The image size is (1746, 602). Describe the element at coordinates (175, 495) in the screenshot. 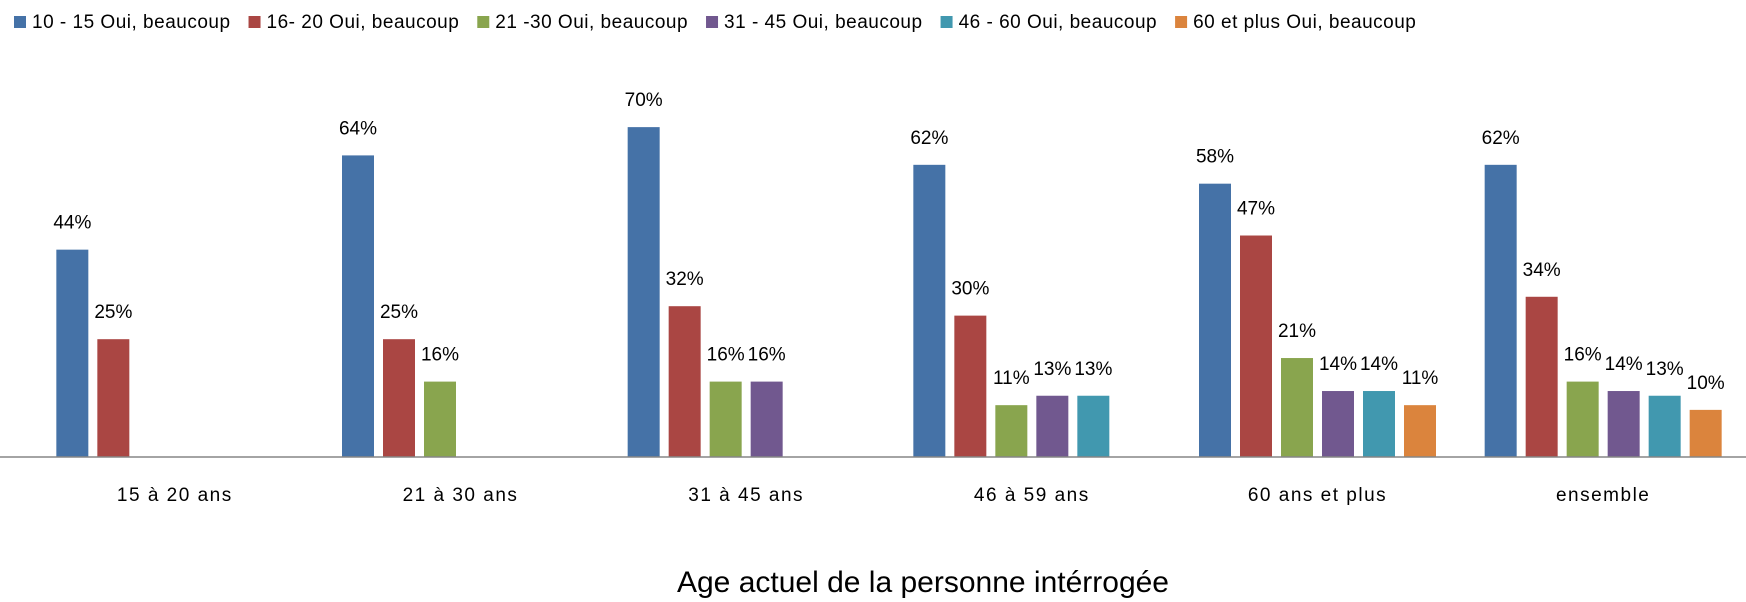

I see `x-tick-label: 15 à 20 ans` at that location.